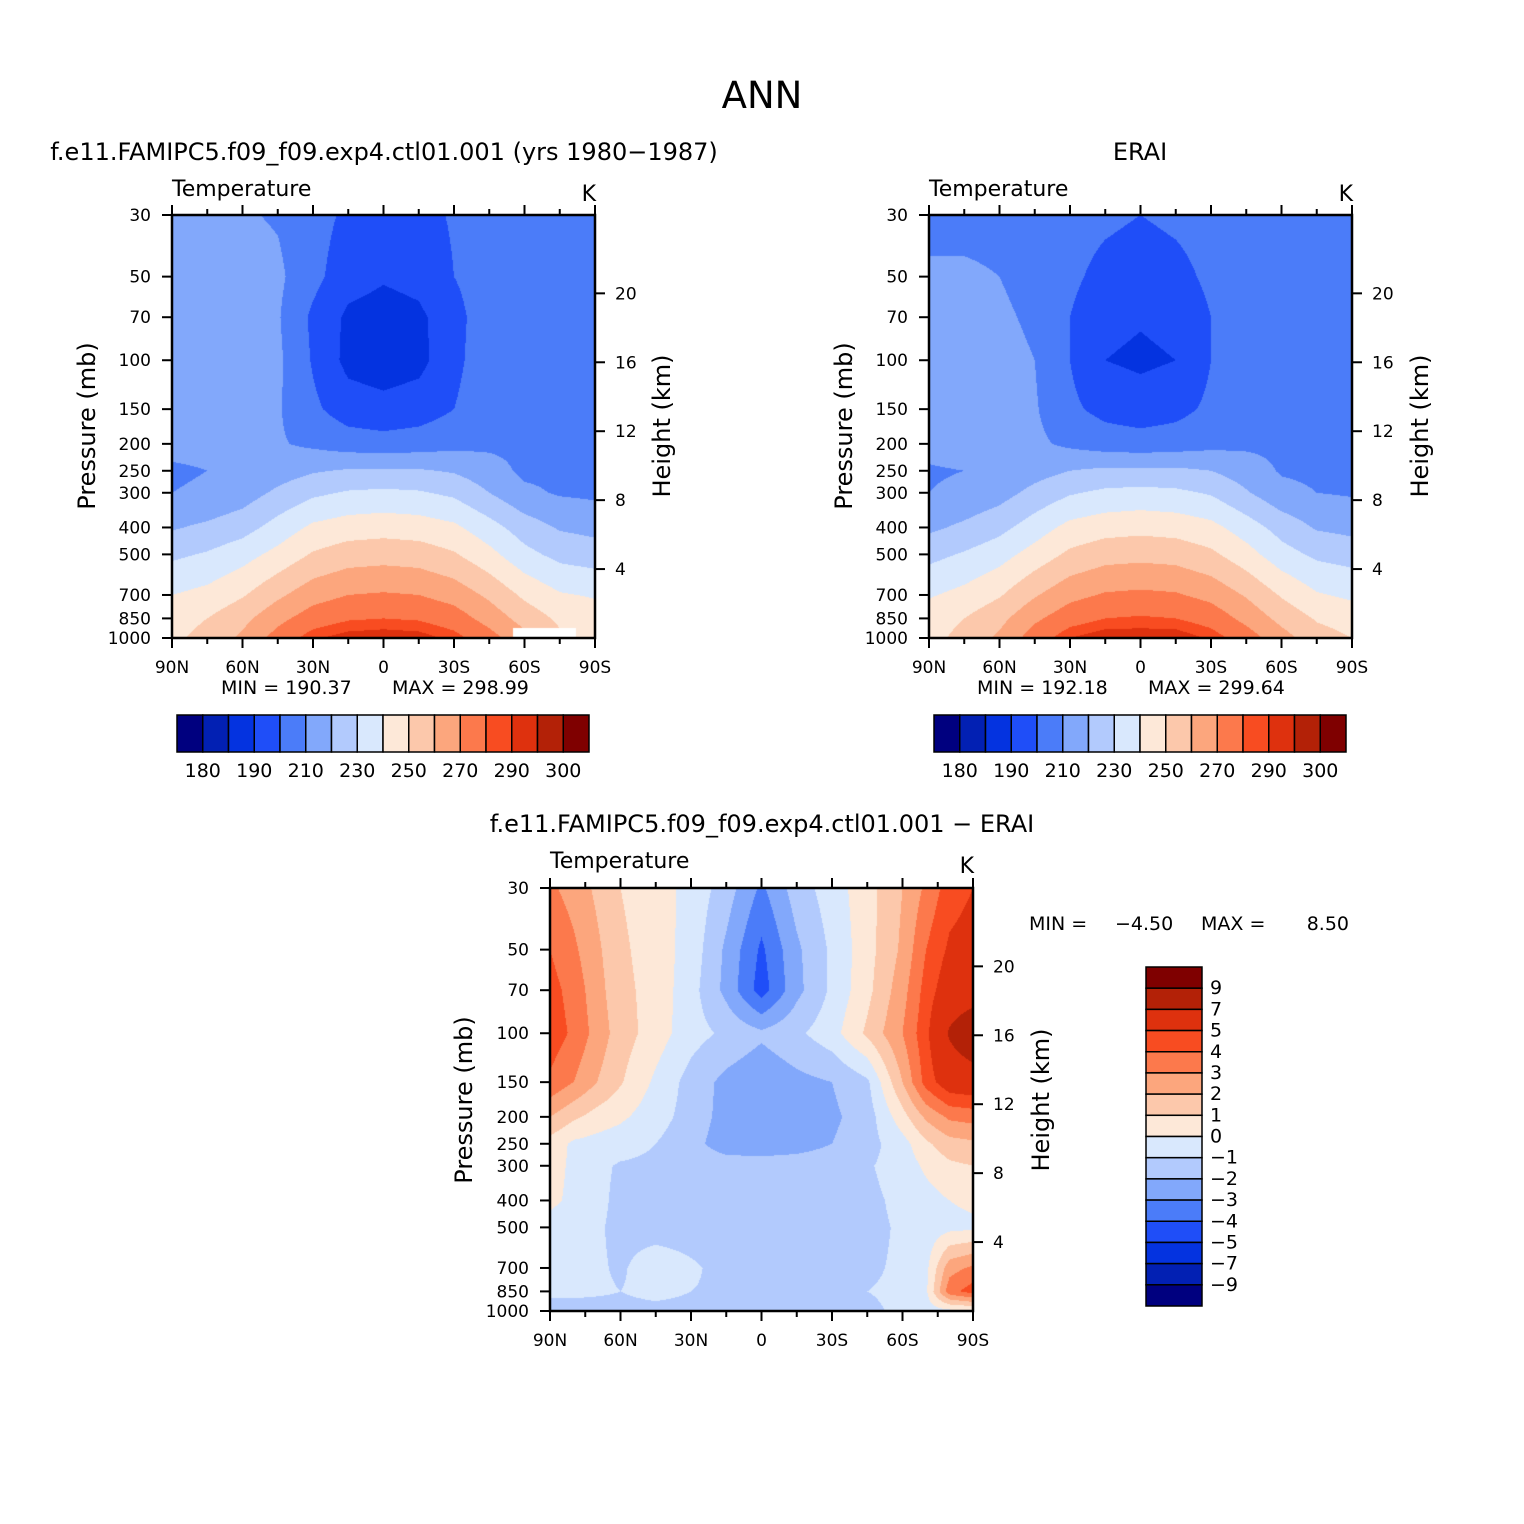 Image resolution: width=1524 pixels, height=1524 pixels. Describe the element at coordinates (1042, 688) in the screenshot. I see `panel-obs-min-label: MIN = 192.18` at that location.